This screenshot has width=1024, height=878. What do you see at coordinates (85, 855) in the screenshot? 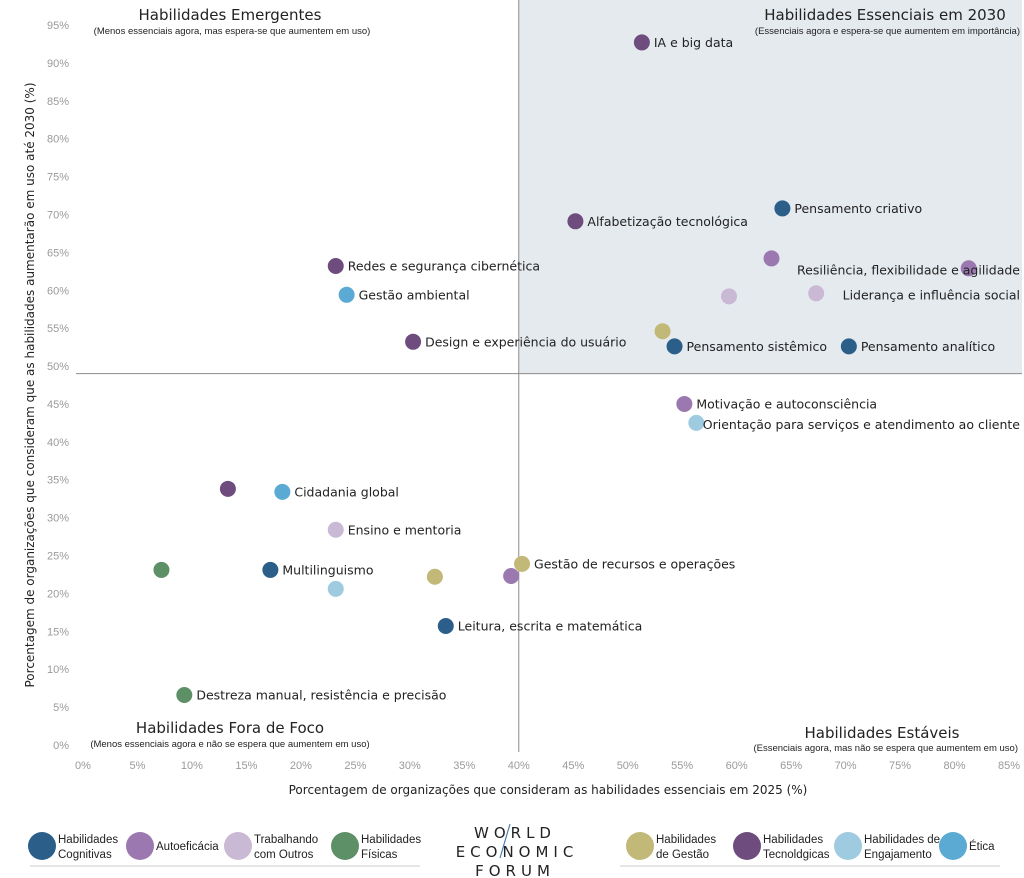
I see `legend-label: Cognitivas` at bounding box center [85, 855].